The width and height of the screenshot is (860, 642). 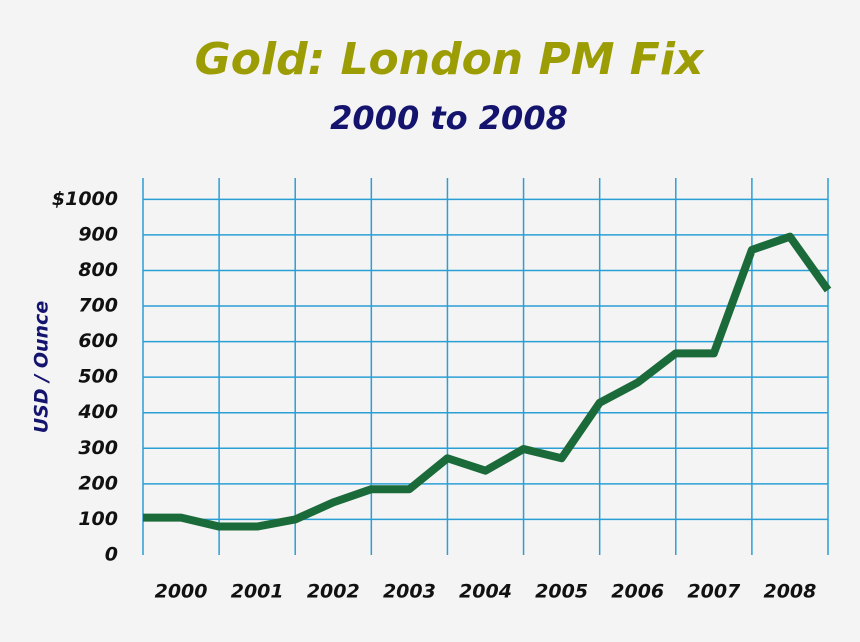 I want to click on x-tick-label: 2004, so click(x=485, y=592).